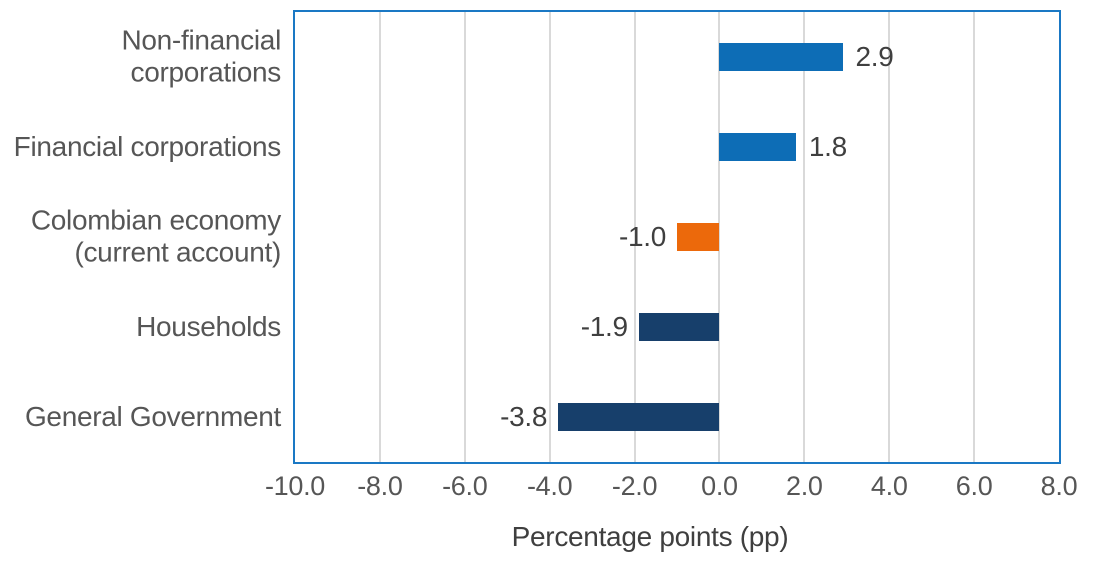 This screenshot has width=1100, height=570. I want to click on x-tick-label: 8.0, so click(1059, 486).